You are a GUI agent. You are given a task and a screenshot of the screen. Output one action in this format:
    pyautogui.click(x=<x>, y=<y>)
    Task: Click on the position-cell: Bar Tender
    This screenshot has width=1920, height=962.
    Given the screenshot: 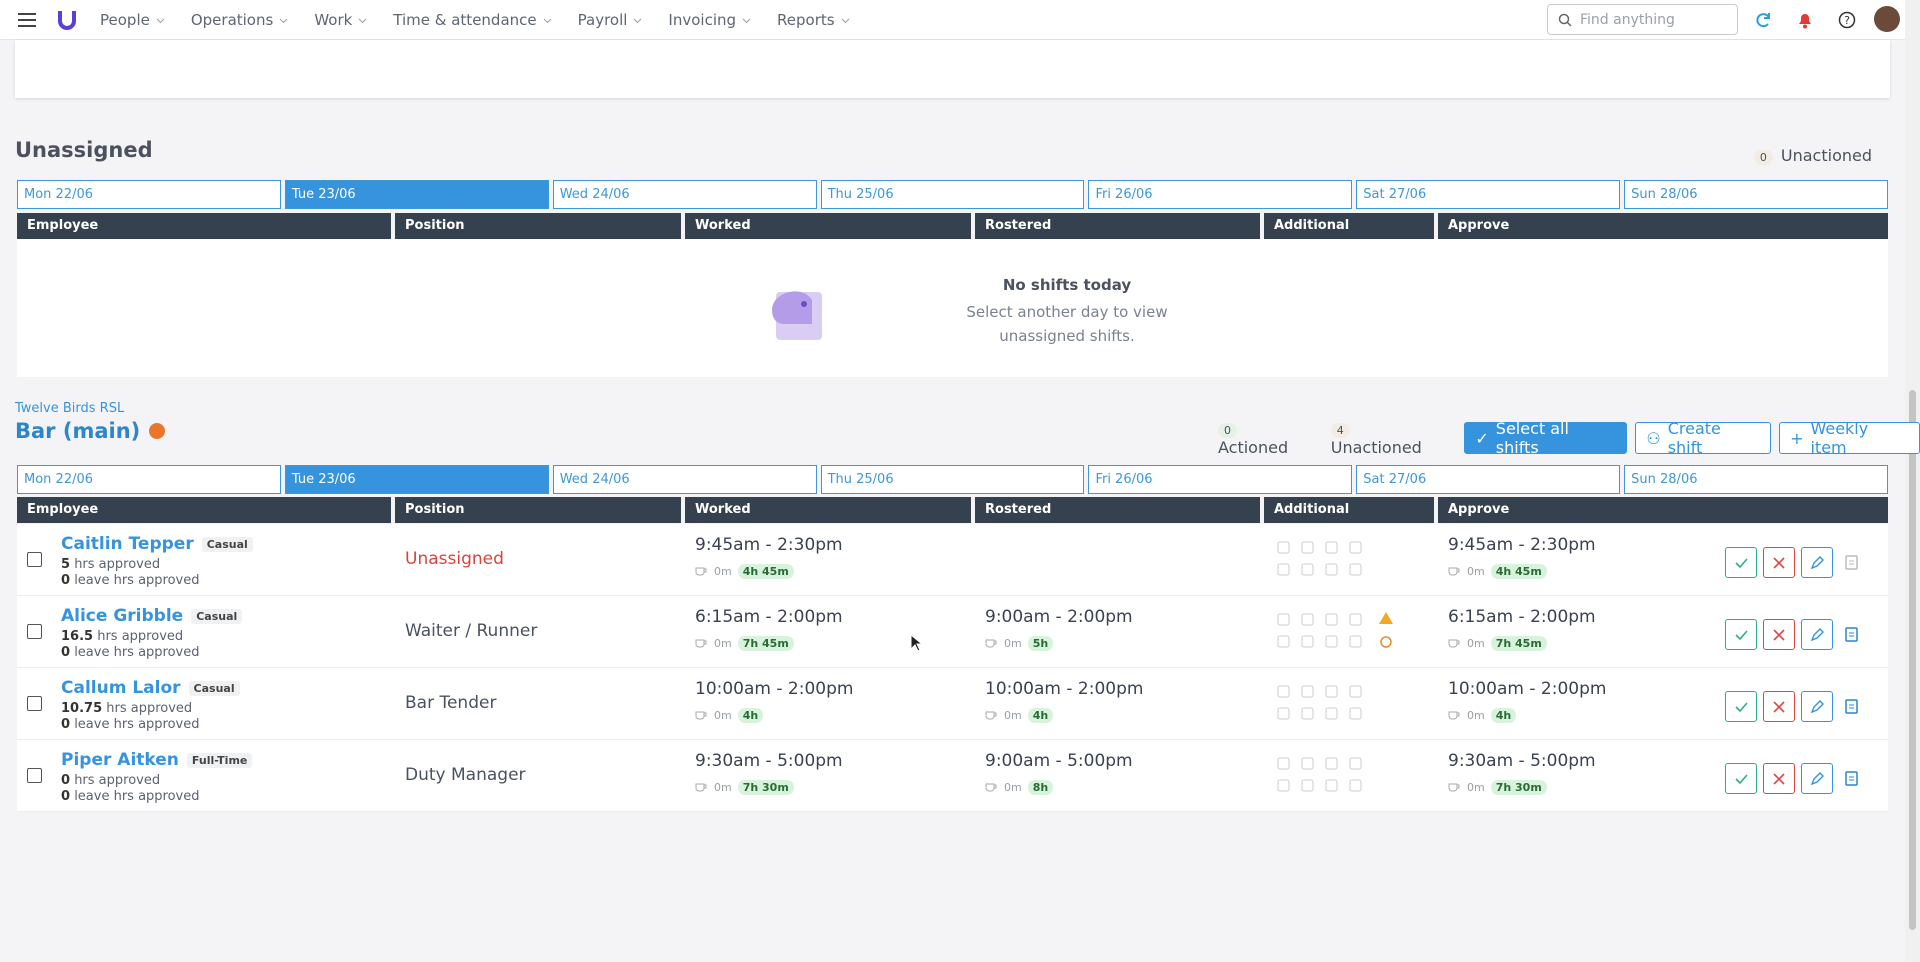 What is the action you would take?
    pyautogui.click(x=538, y=704)
    